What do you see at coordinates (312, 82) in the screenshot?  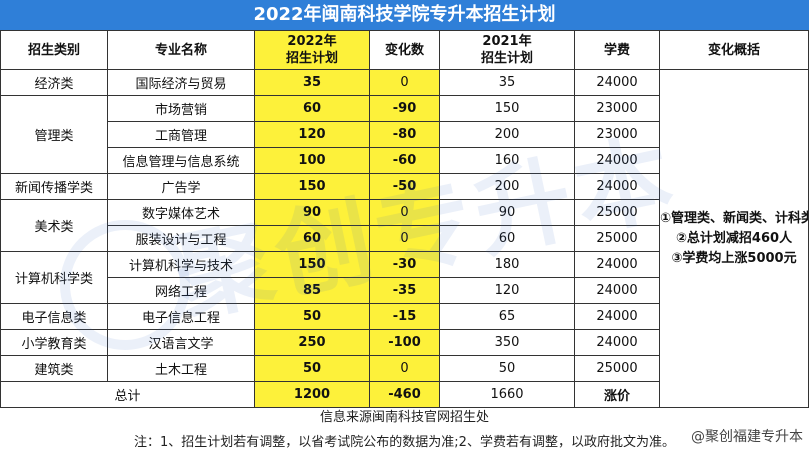 I see `plan-2022-cell: 35` at bounding box center [312, 82].